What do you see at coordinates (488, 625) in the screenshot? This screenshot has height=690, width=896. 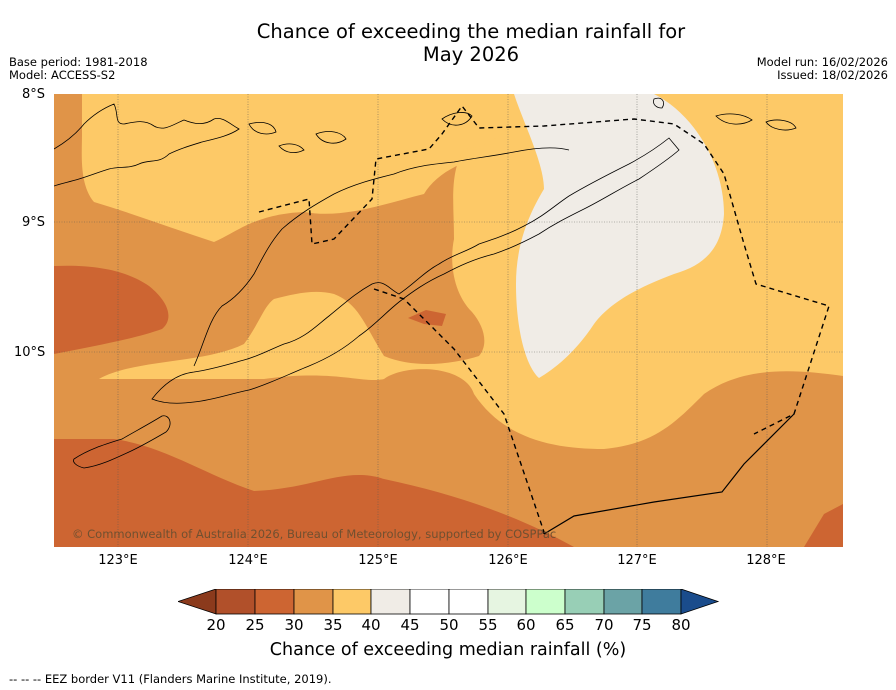 I see `colorbar-tick-55: 55` at bounding box center [488, 625].